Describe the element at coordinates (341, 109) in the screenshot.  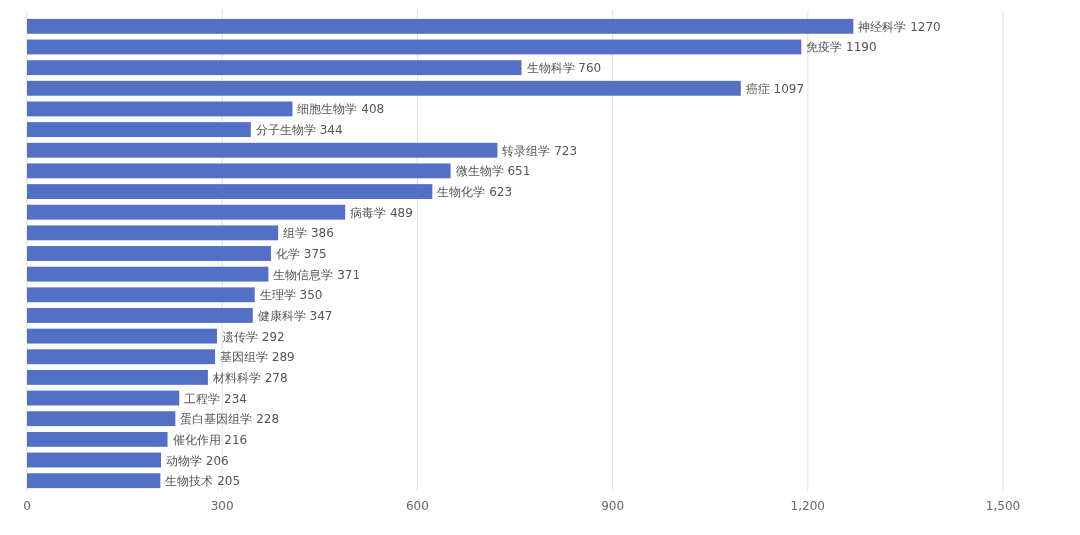
I see `y-tick-label: 细胞生物学 408` at that location.